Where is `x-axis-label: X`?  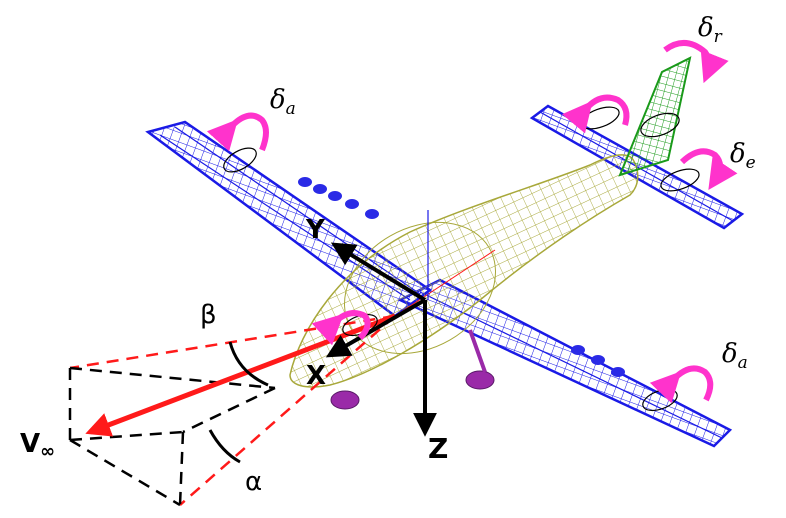
x-axis-label: X is located at coordinates (316, 376).